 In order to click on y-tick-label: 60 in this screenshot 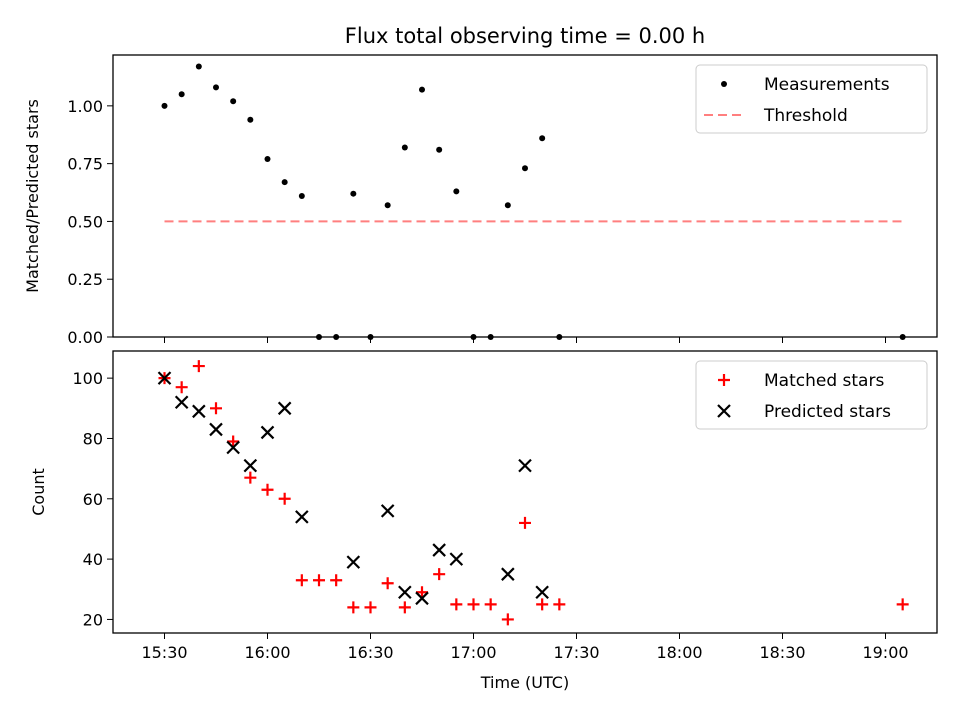, I will do `click(93, 499)`.